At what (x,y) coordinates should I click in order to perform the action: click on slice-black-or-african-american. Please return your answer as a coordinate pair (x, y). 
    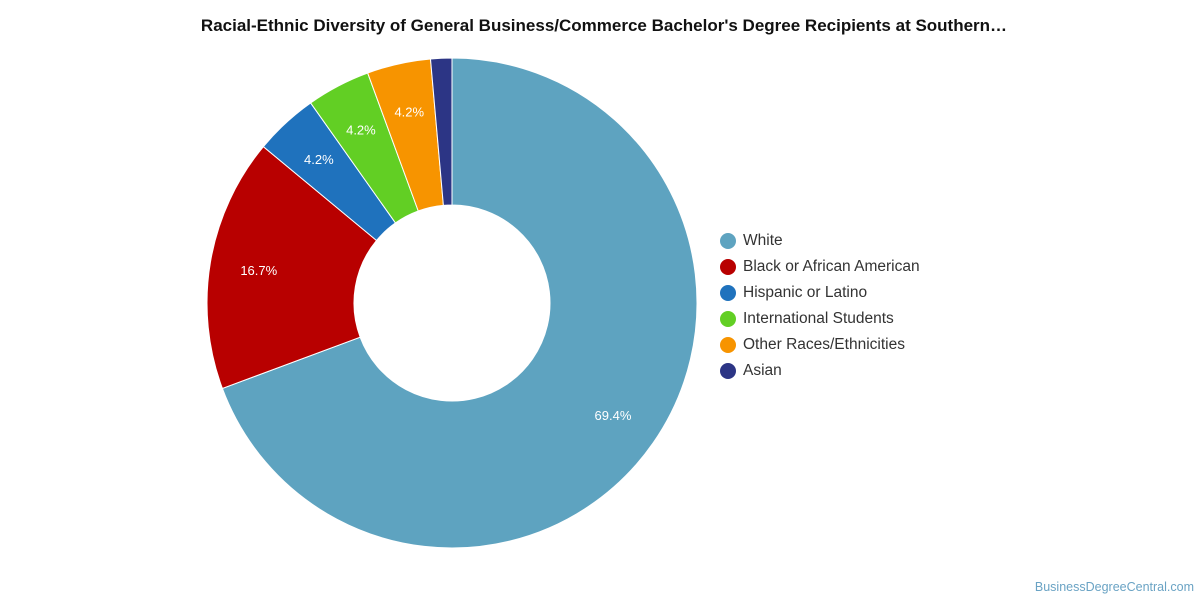
    Looking at the image, I should click on (292, 267).